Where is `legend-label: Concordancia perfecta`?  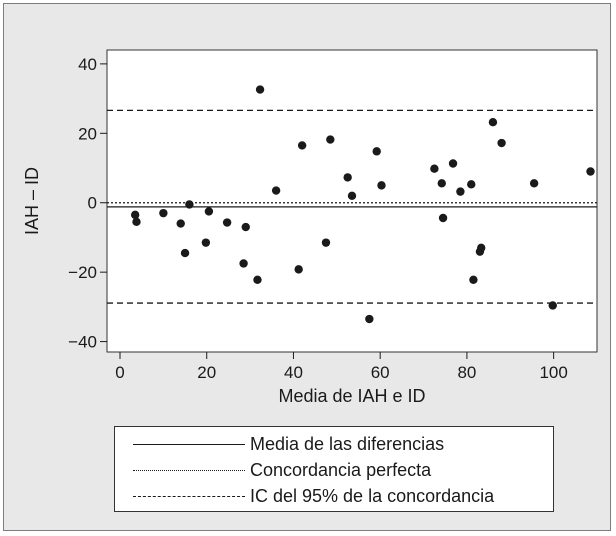 legend-label: Concordancia perfecta is located at coordinates (341, 469).